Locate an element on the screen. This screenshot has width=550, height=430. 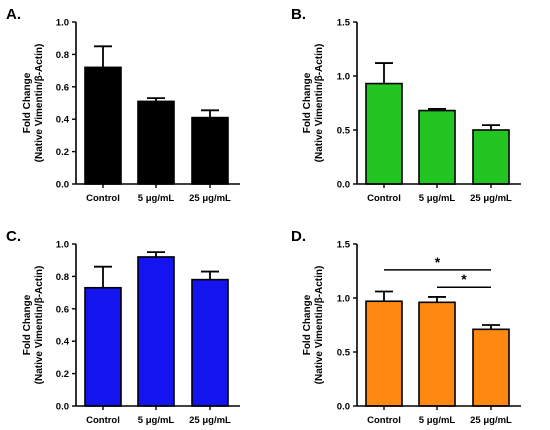
panel-letter: A. is located at coordinates (13, 14).